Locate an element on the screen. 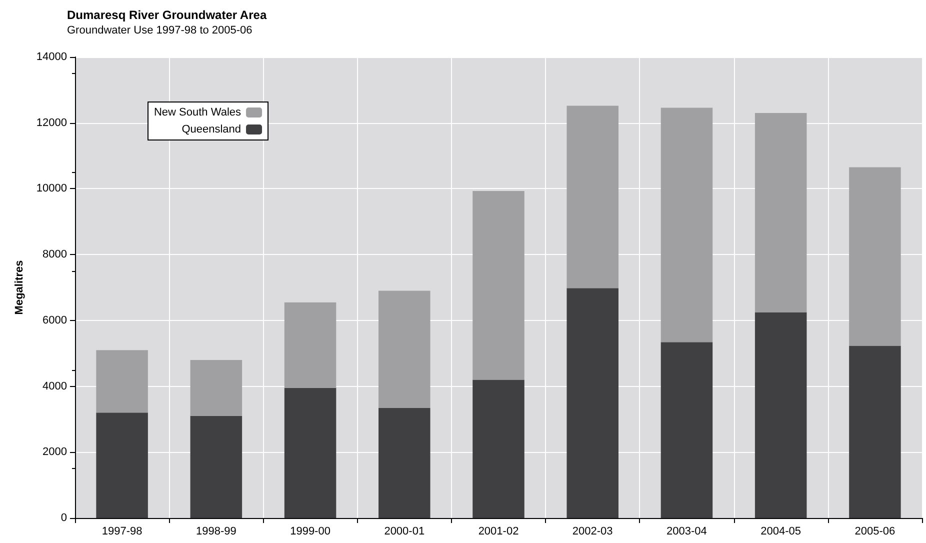 The width and height of the screenshot is (926, 543). x-tick-label: 2003-04 is located at coordinates (686, 532).